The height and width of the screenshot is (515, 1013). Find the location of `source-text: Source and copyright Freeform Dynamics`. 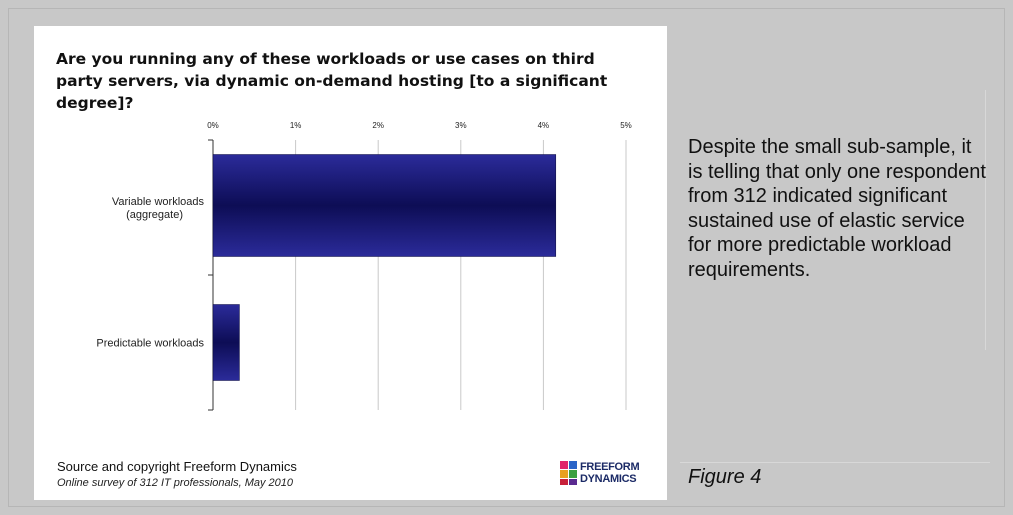

source-text: Source and copyright Freeform Dynamics is located at coordinates (177, 466).